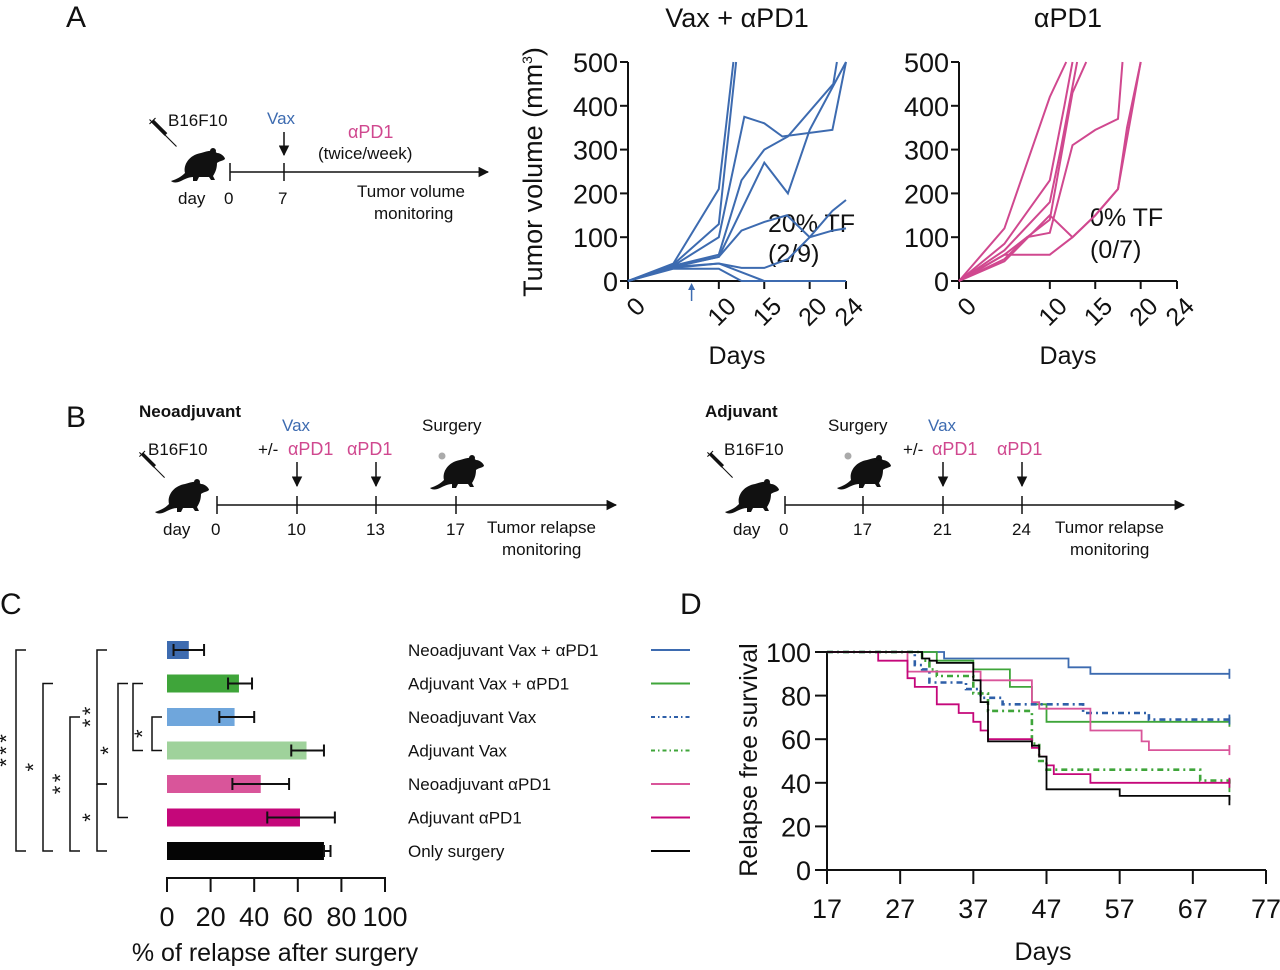  What do you see at coordinates (736, 18) in the screenshot?
I see `chart-title: Vax + αPD1` at bounding box center [736, 18].